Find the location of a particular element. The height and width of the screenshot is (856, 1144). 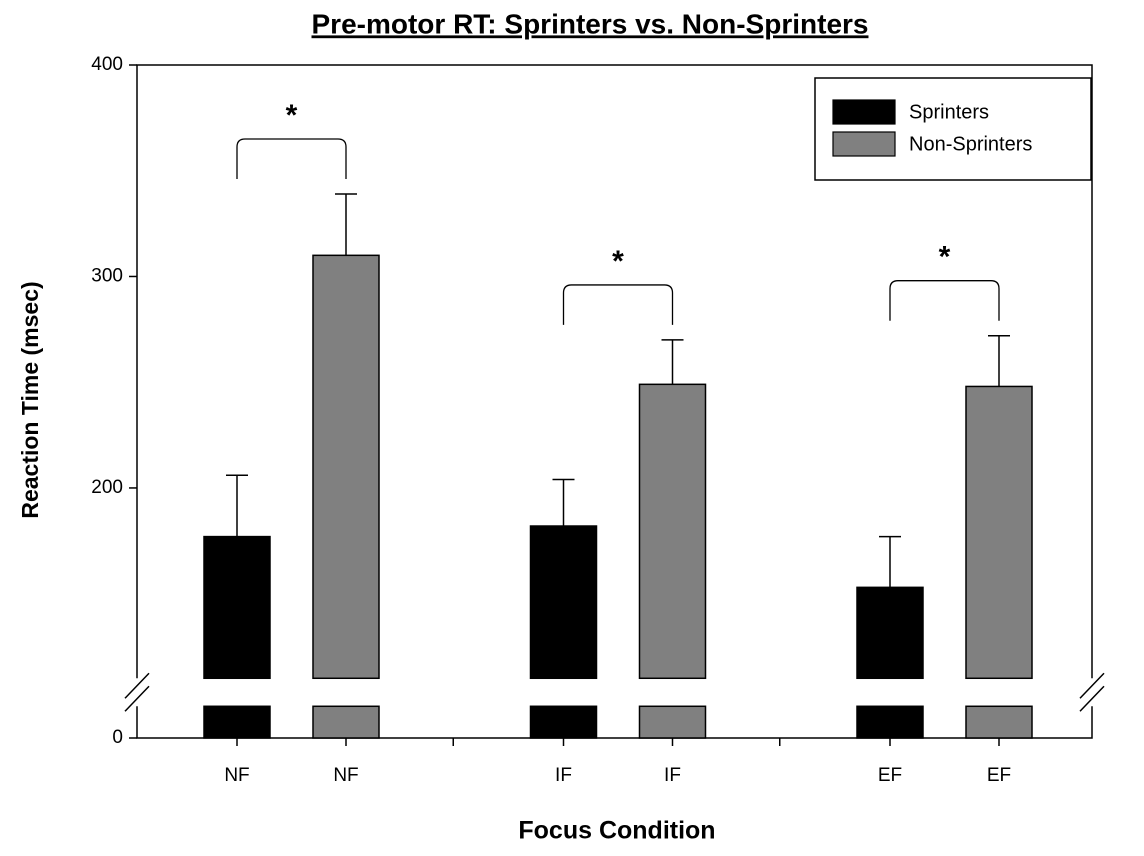

y-tick-label: 0 is located at coordinates (117, 737).